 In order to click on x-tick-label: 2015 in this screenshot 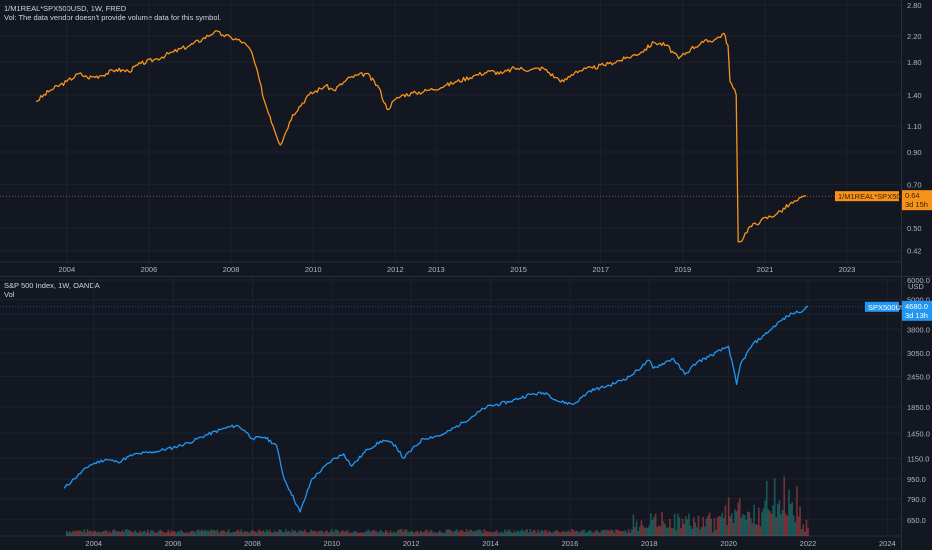, I will do `click(518, 269)`.